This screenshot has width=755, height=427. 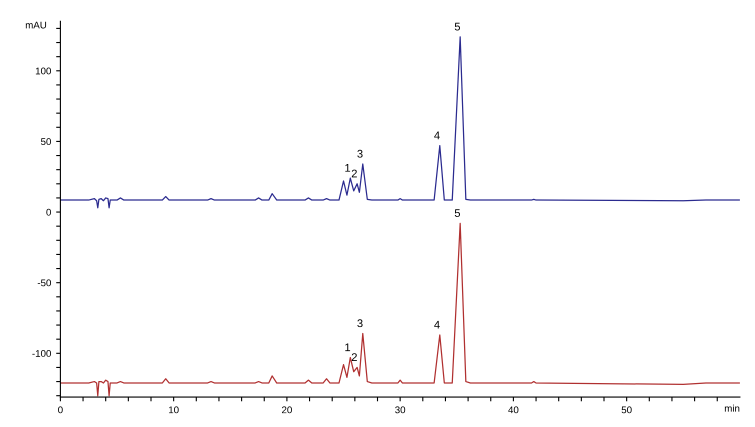 I want to click on y-tick-label: 50, so click(x=45, y=142).